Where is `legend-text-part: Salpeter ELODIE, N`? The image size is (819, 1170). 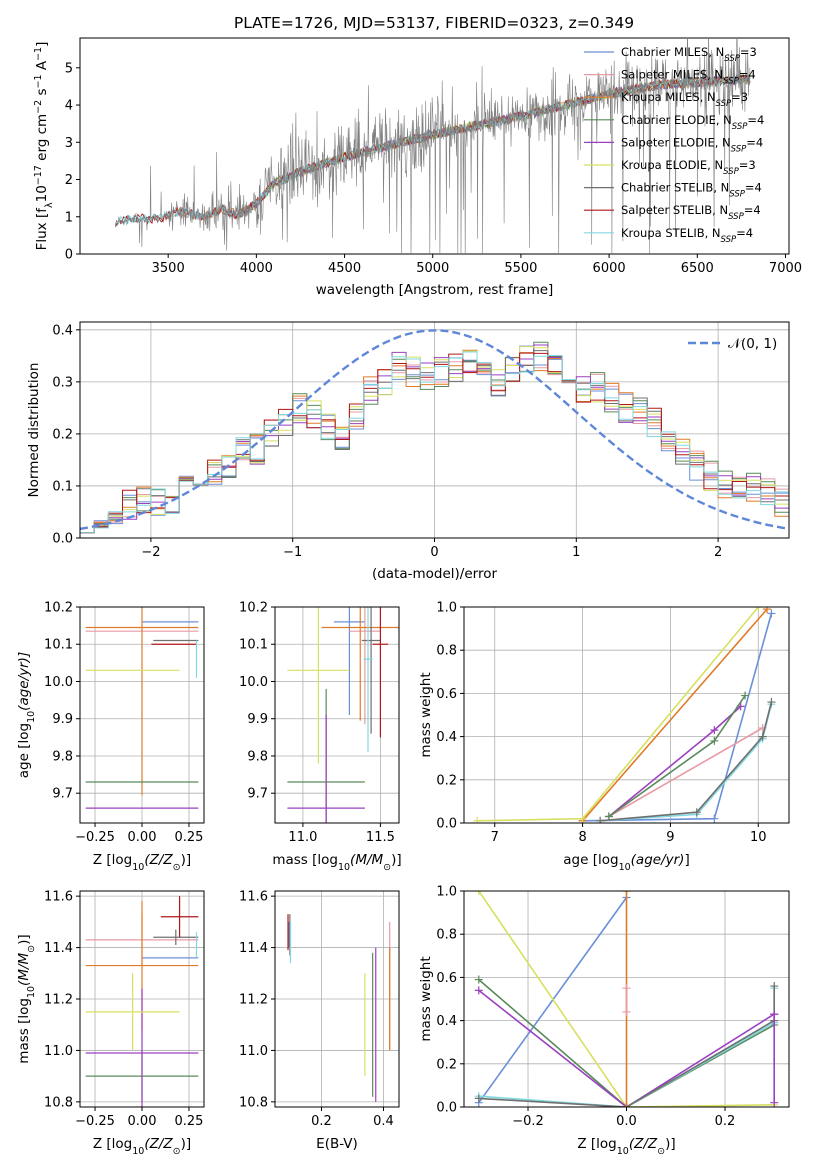
legend-text-part: Salpeter ELODIE, N is located at coordinates (676, 142).